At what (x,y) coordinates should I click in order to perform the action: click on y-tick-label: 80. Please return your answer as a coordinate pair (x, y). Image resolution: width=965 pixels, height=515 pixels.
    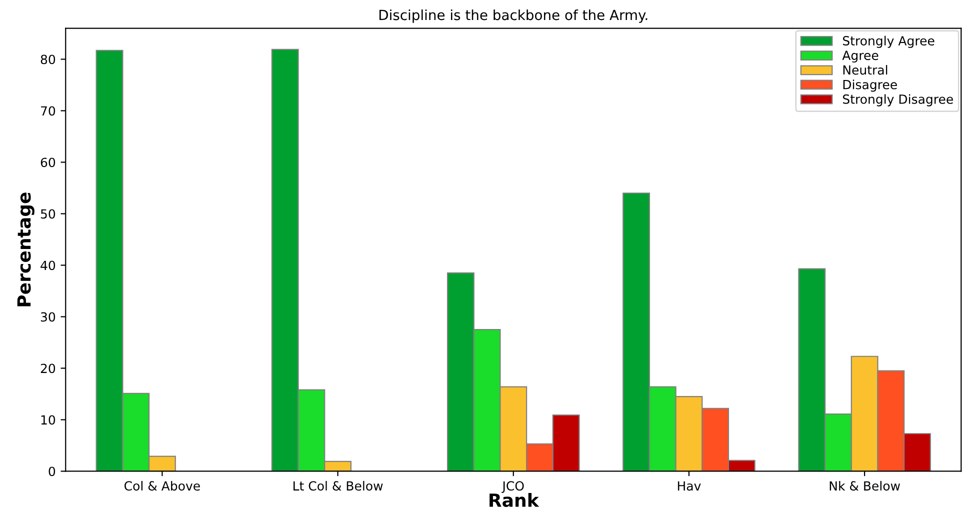
    Looking at the image, I should click on (48, 59).